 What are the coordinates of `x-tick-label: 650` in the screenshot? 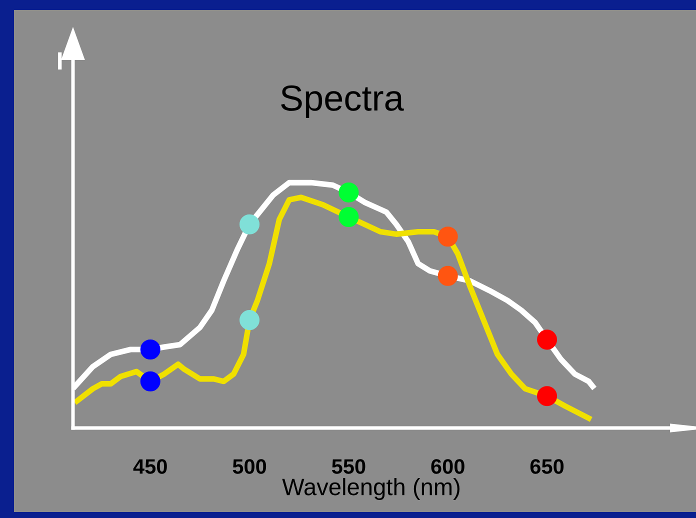 It's located at (547, 466).